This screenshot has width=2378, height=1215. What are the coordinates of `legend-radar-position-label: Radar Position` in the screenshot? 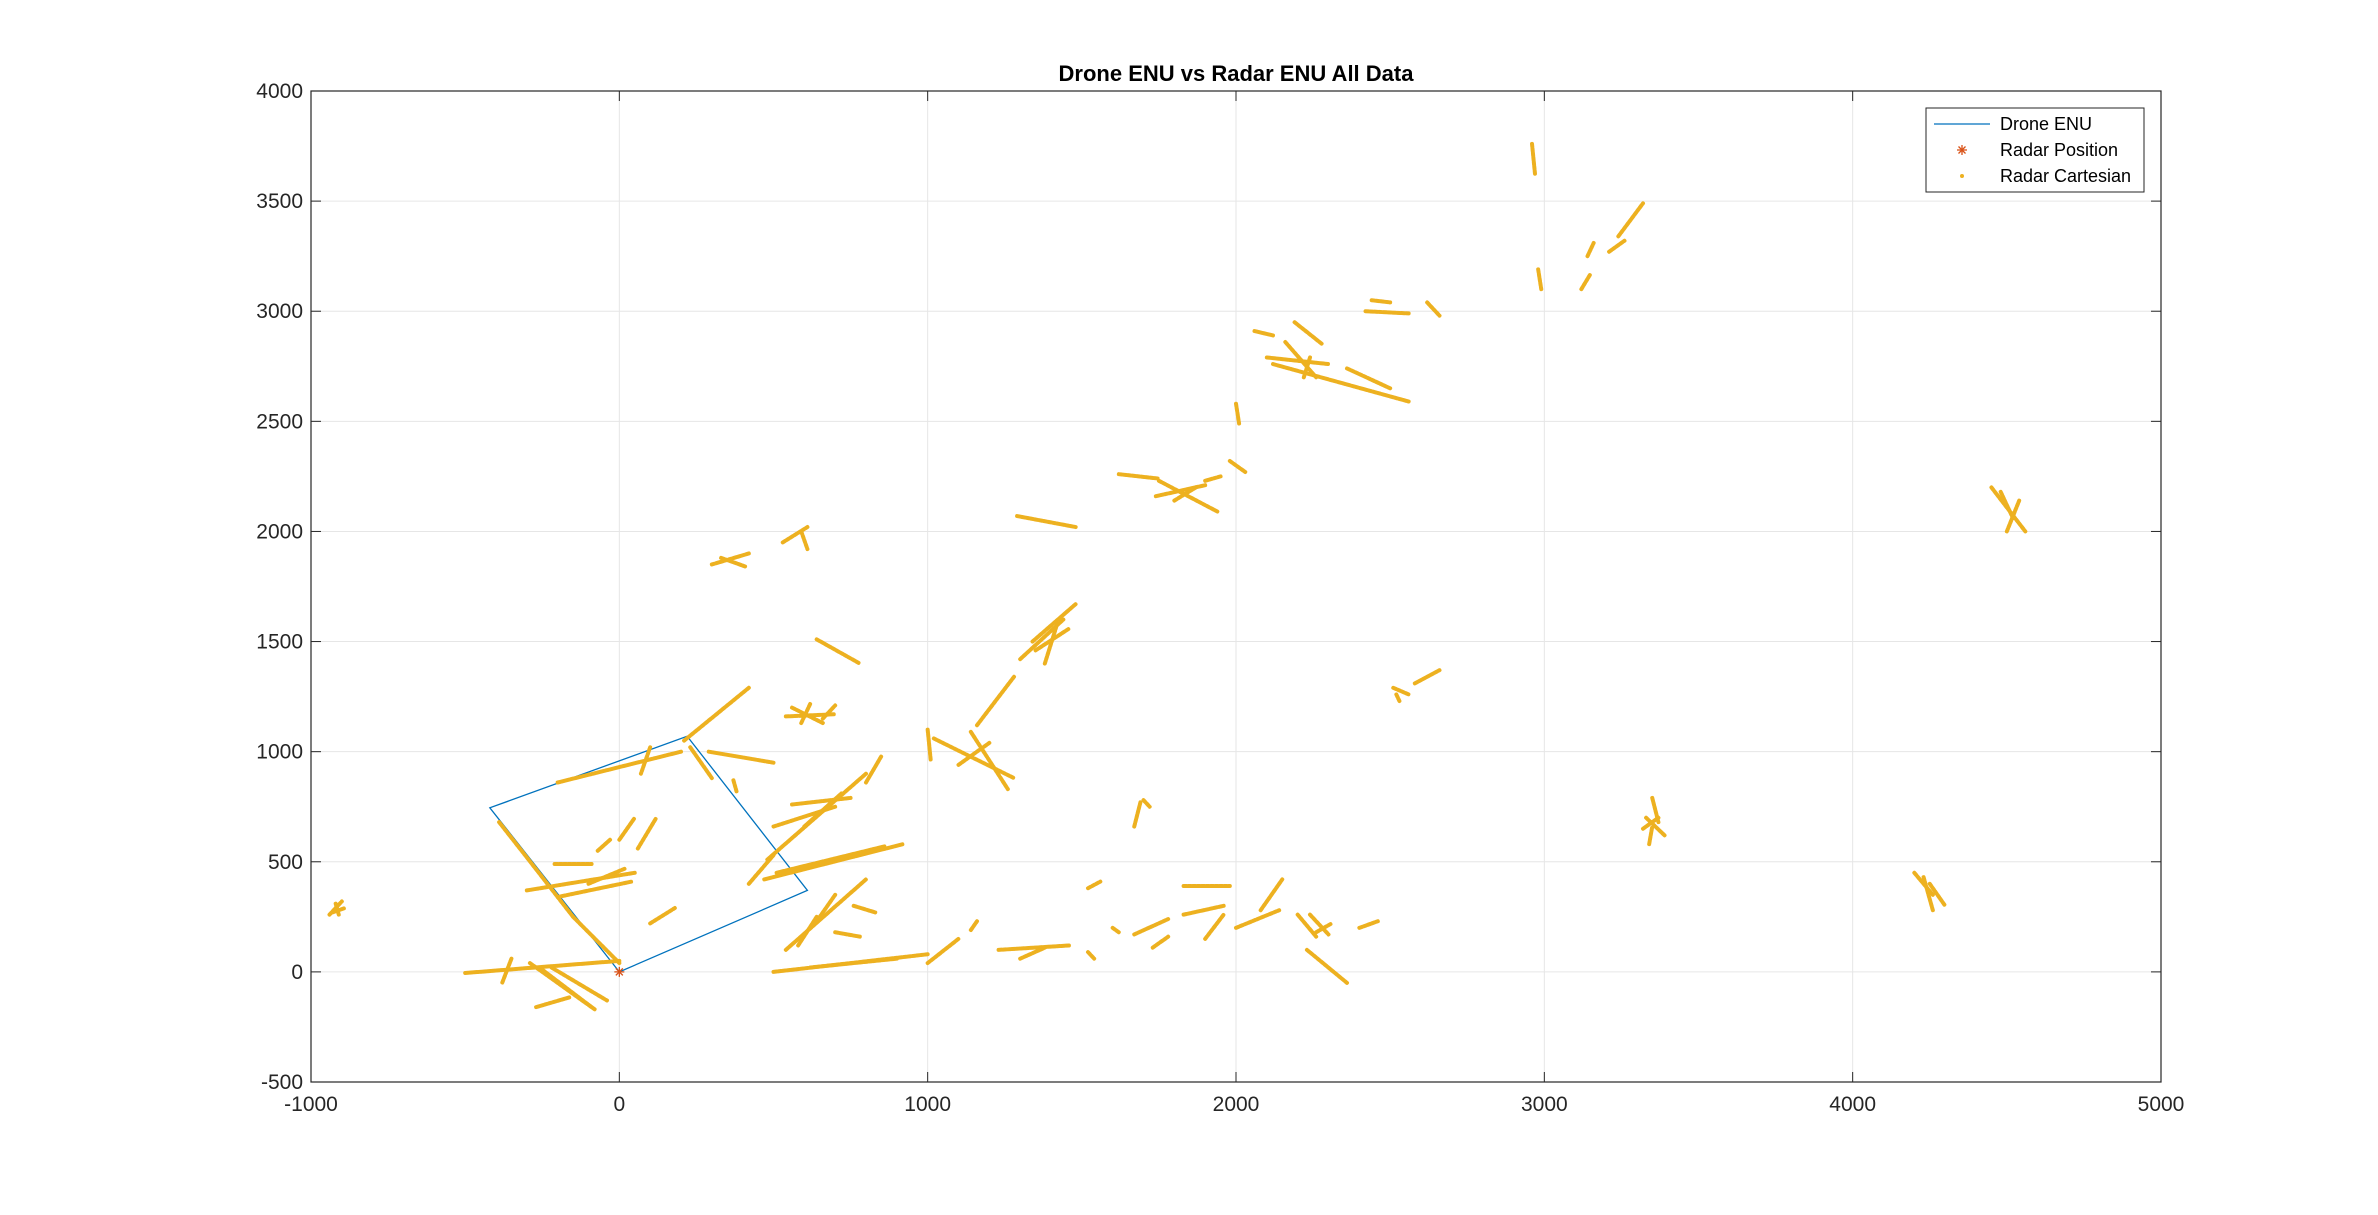 It's located at (2059, 150).